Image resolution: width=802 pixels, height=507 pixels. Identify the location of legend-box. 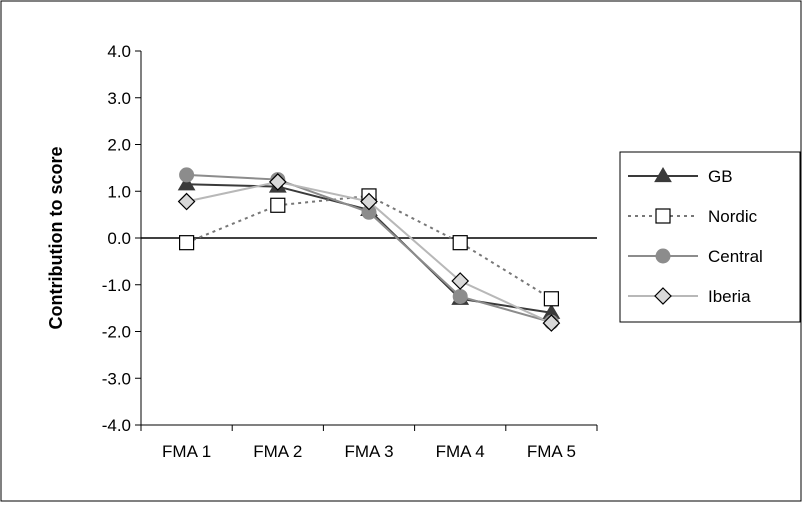
(710, 237).